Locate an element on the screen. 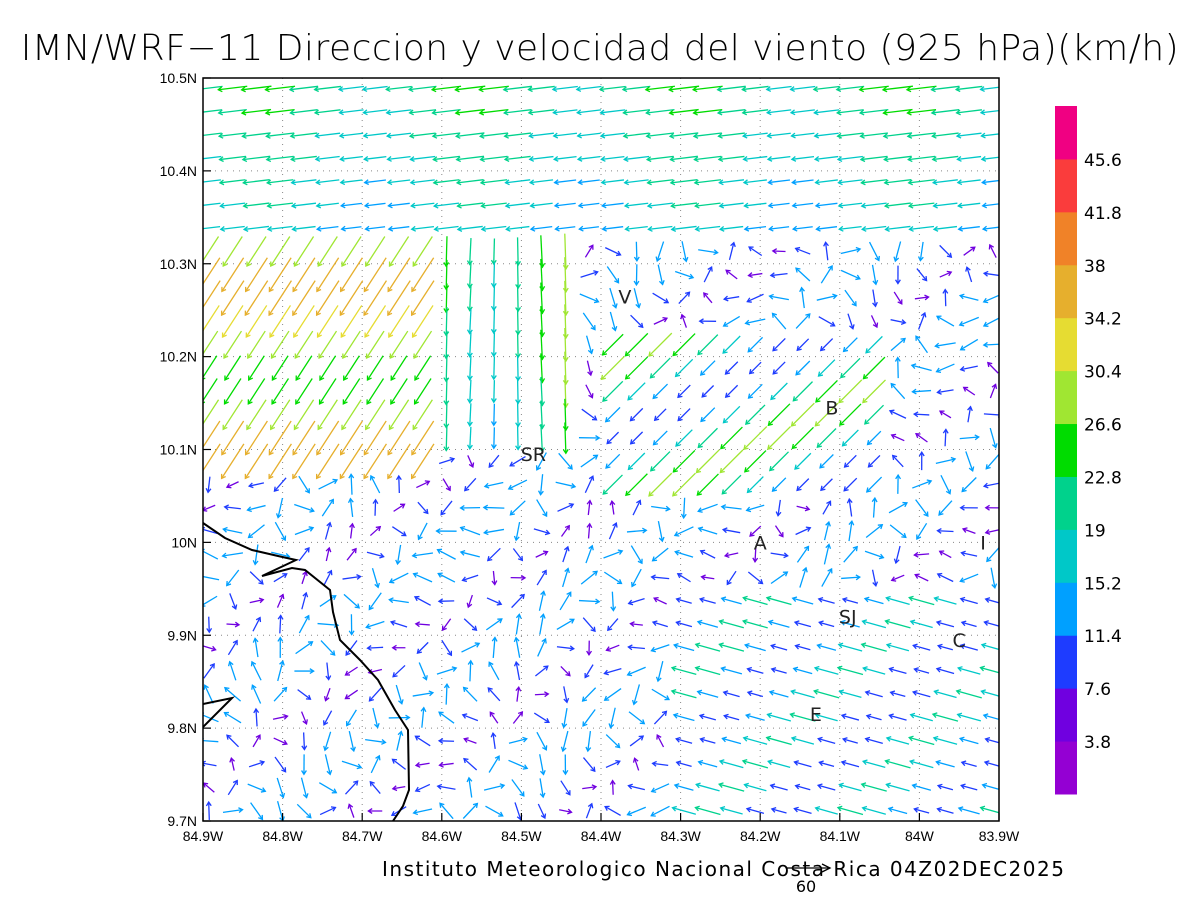 This screenshot has width=1200, height=900. lon-tick-label: 84.6W is located at coordinates (442, 836).